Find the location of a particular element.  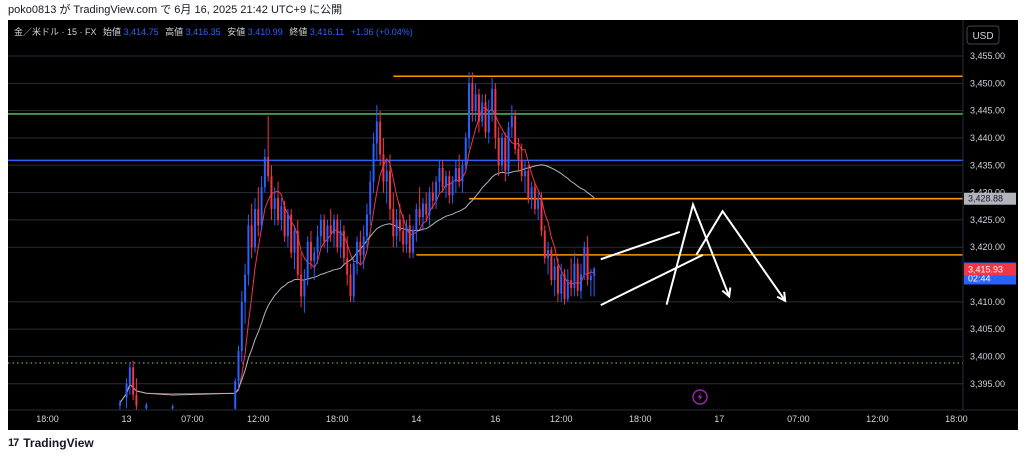

legend-low-label: 安値 is located at coordinates (236, 31).